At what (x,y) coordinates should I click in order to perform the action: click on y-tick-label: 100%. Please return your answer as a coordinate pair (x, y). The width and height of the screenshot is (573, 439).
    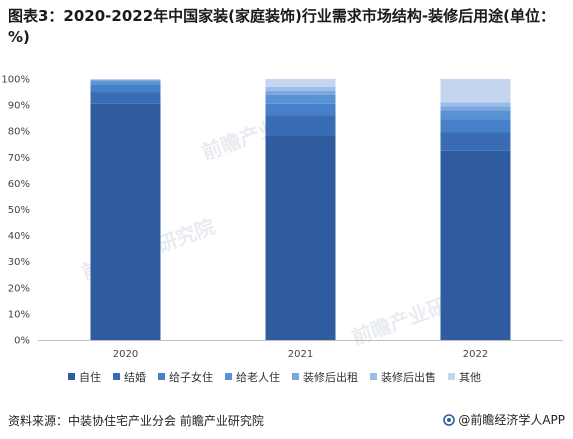
    Looking at the image, I should click on (15, 80).